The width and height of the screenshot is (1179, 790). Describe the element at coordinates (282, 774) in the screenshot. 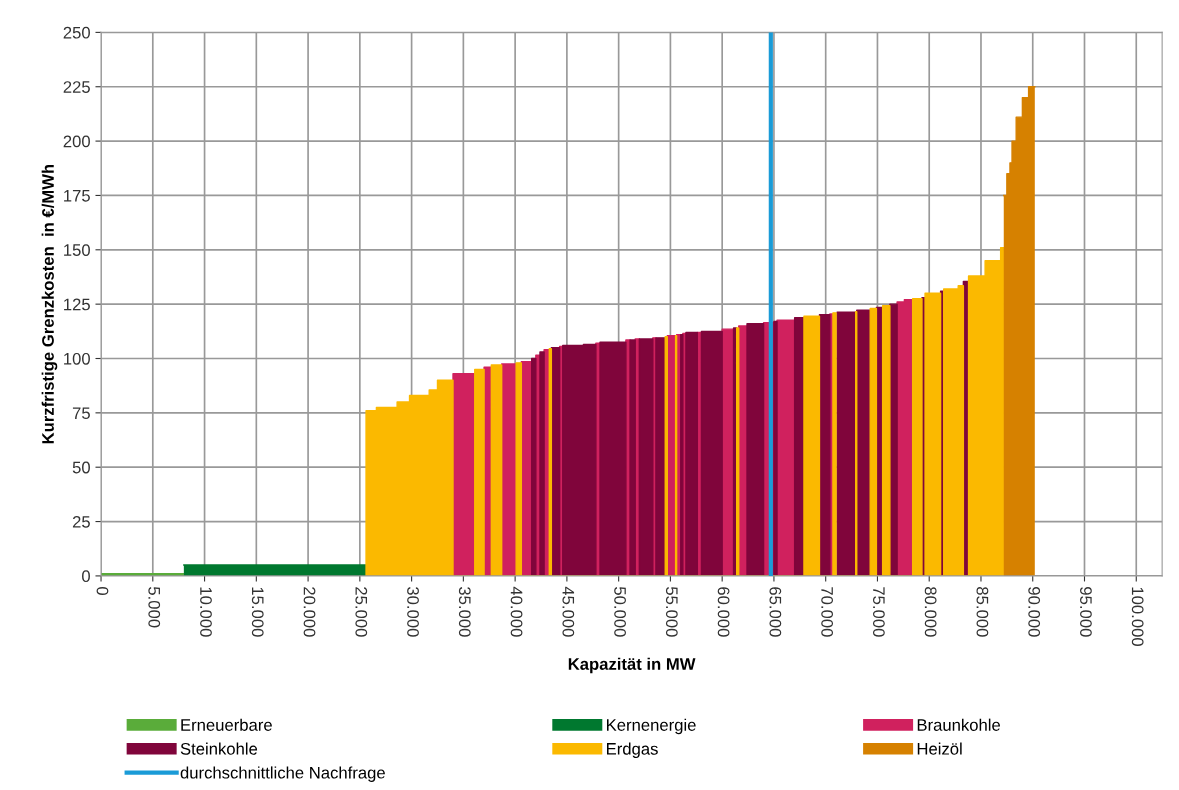

I see `legend-label: durchschnittliche Nachfrage` at that location.